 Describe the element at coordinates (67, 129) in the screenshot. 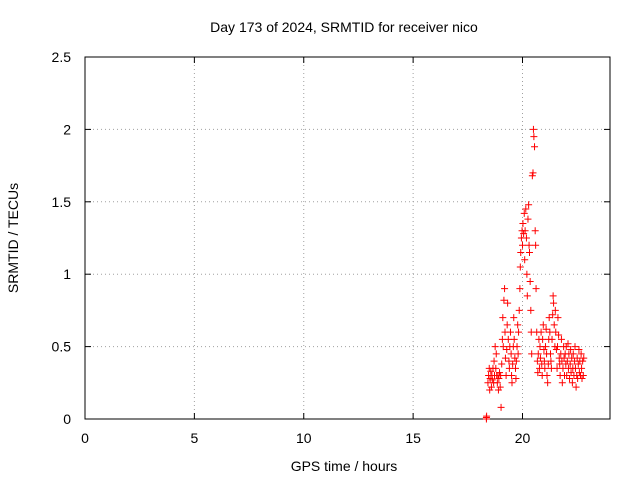

I see `y-tick-label: 2` at that location.